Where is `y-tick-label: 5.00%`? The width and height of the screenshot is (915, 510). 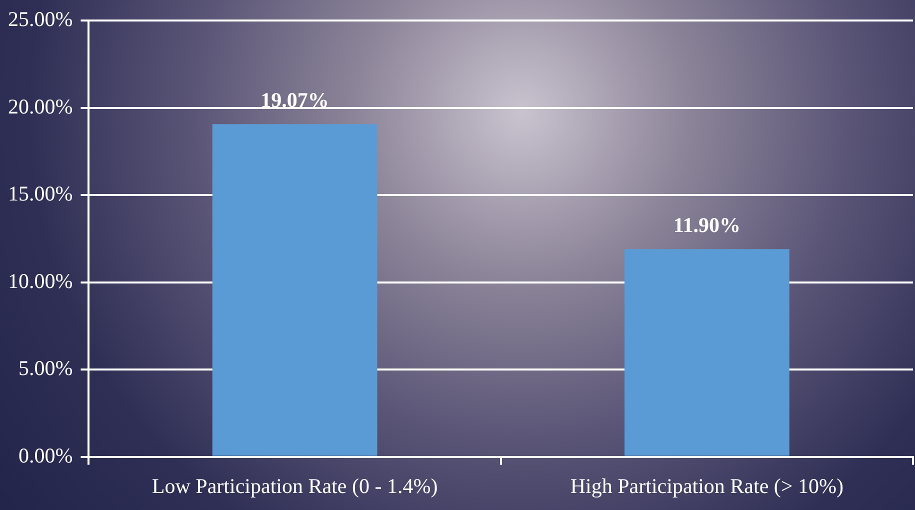
y-tick-label: 5.00% is located at coordinates (45, 368).